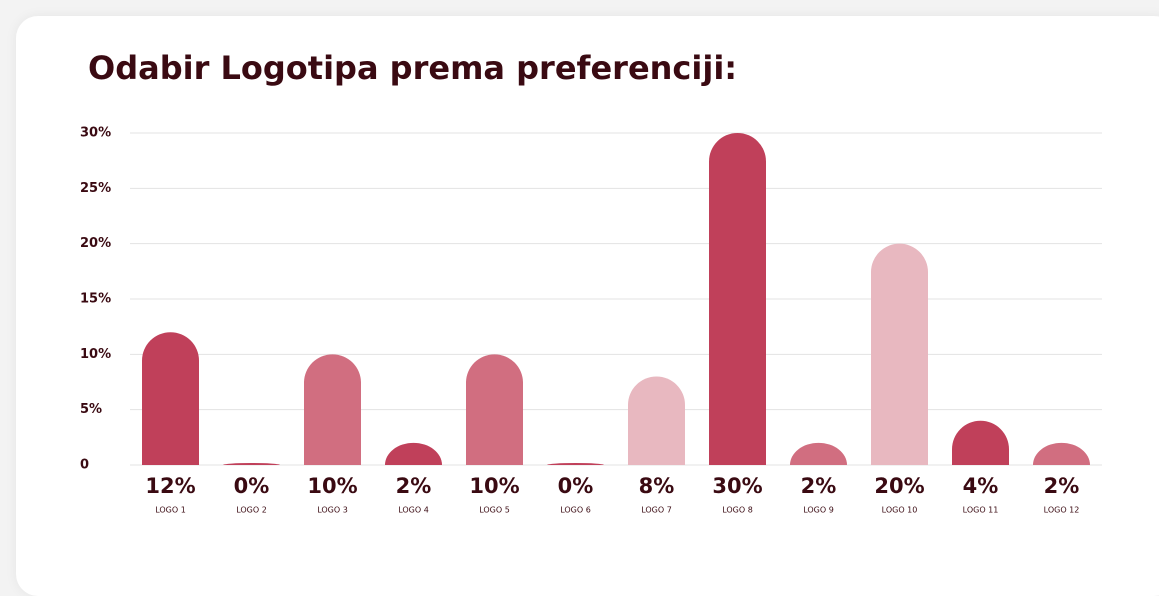 This screenshot has width=1159, height=596. What do you see at coordinates (95, 188) in the screenshot?
I see `y-tick-label: 25%` at bounding box center [95, 188].